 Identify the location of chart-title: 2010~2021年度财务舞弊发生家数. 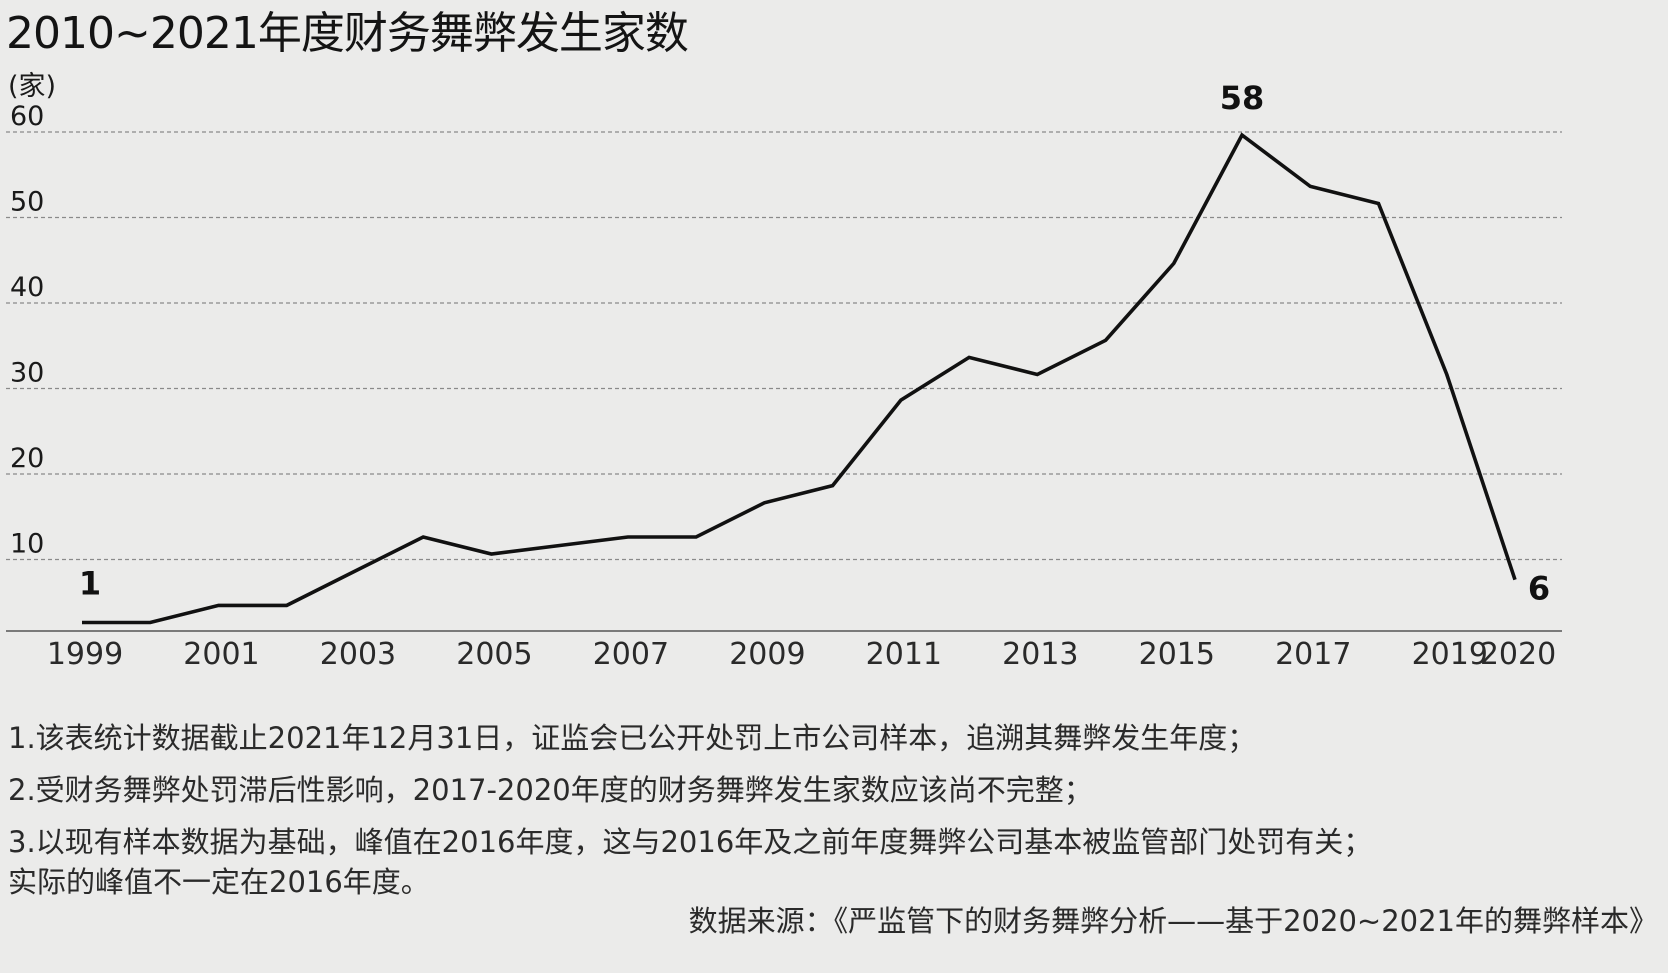
(347, 33).